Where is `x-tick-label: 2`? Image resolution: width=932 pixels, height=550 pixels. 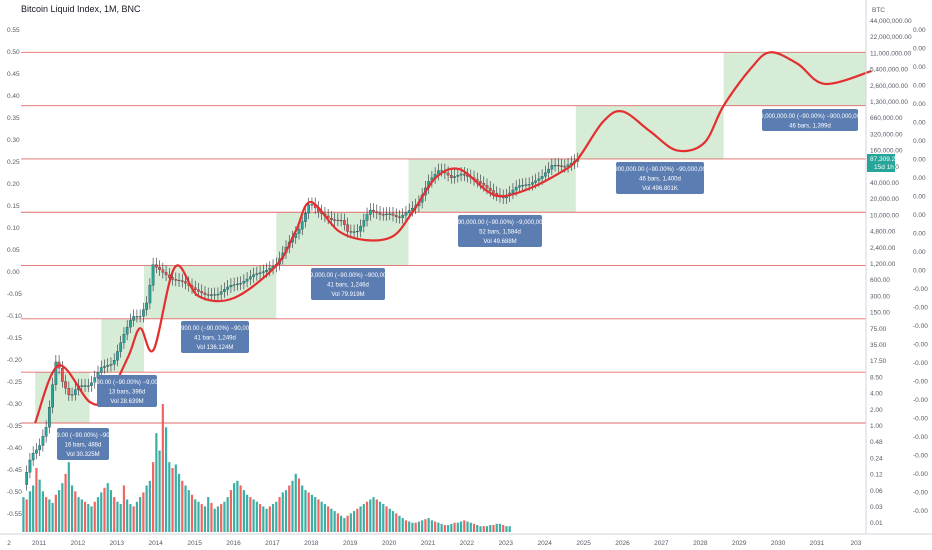
x-tick-label: 2 is located at coordinates (9, 543).